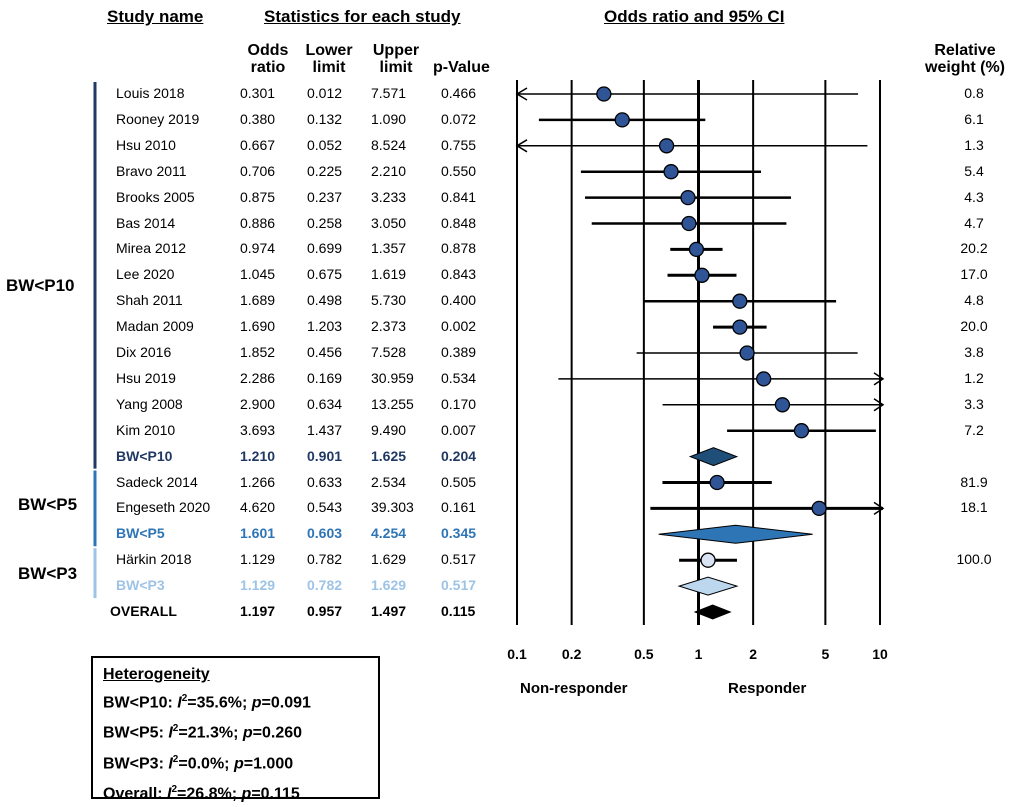  Describe the element at coordinates (258, 585) in the screenshot. I see `cell-odds-ratio: 1.129` at that location.